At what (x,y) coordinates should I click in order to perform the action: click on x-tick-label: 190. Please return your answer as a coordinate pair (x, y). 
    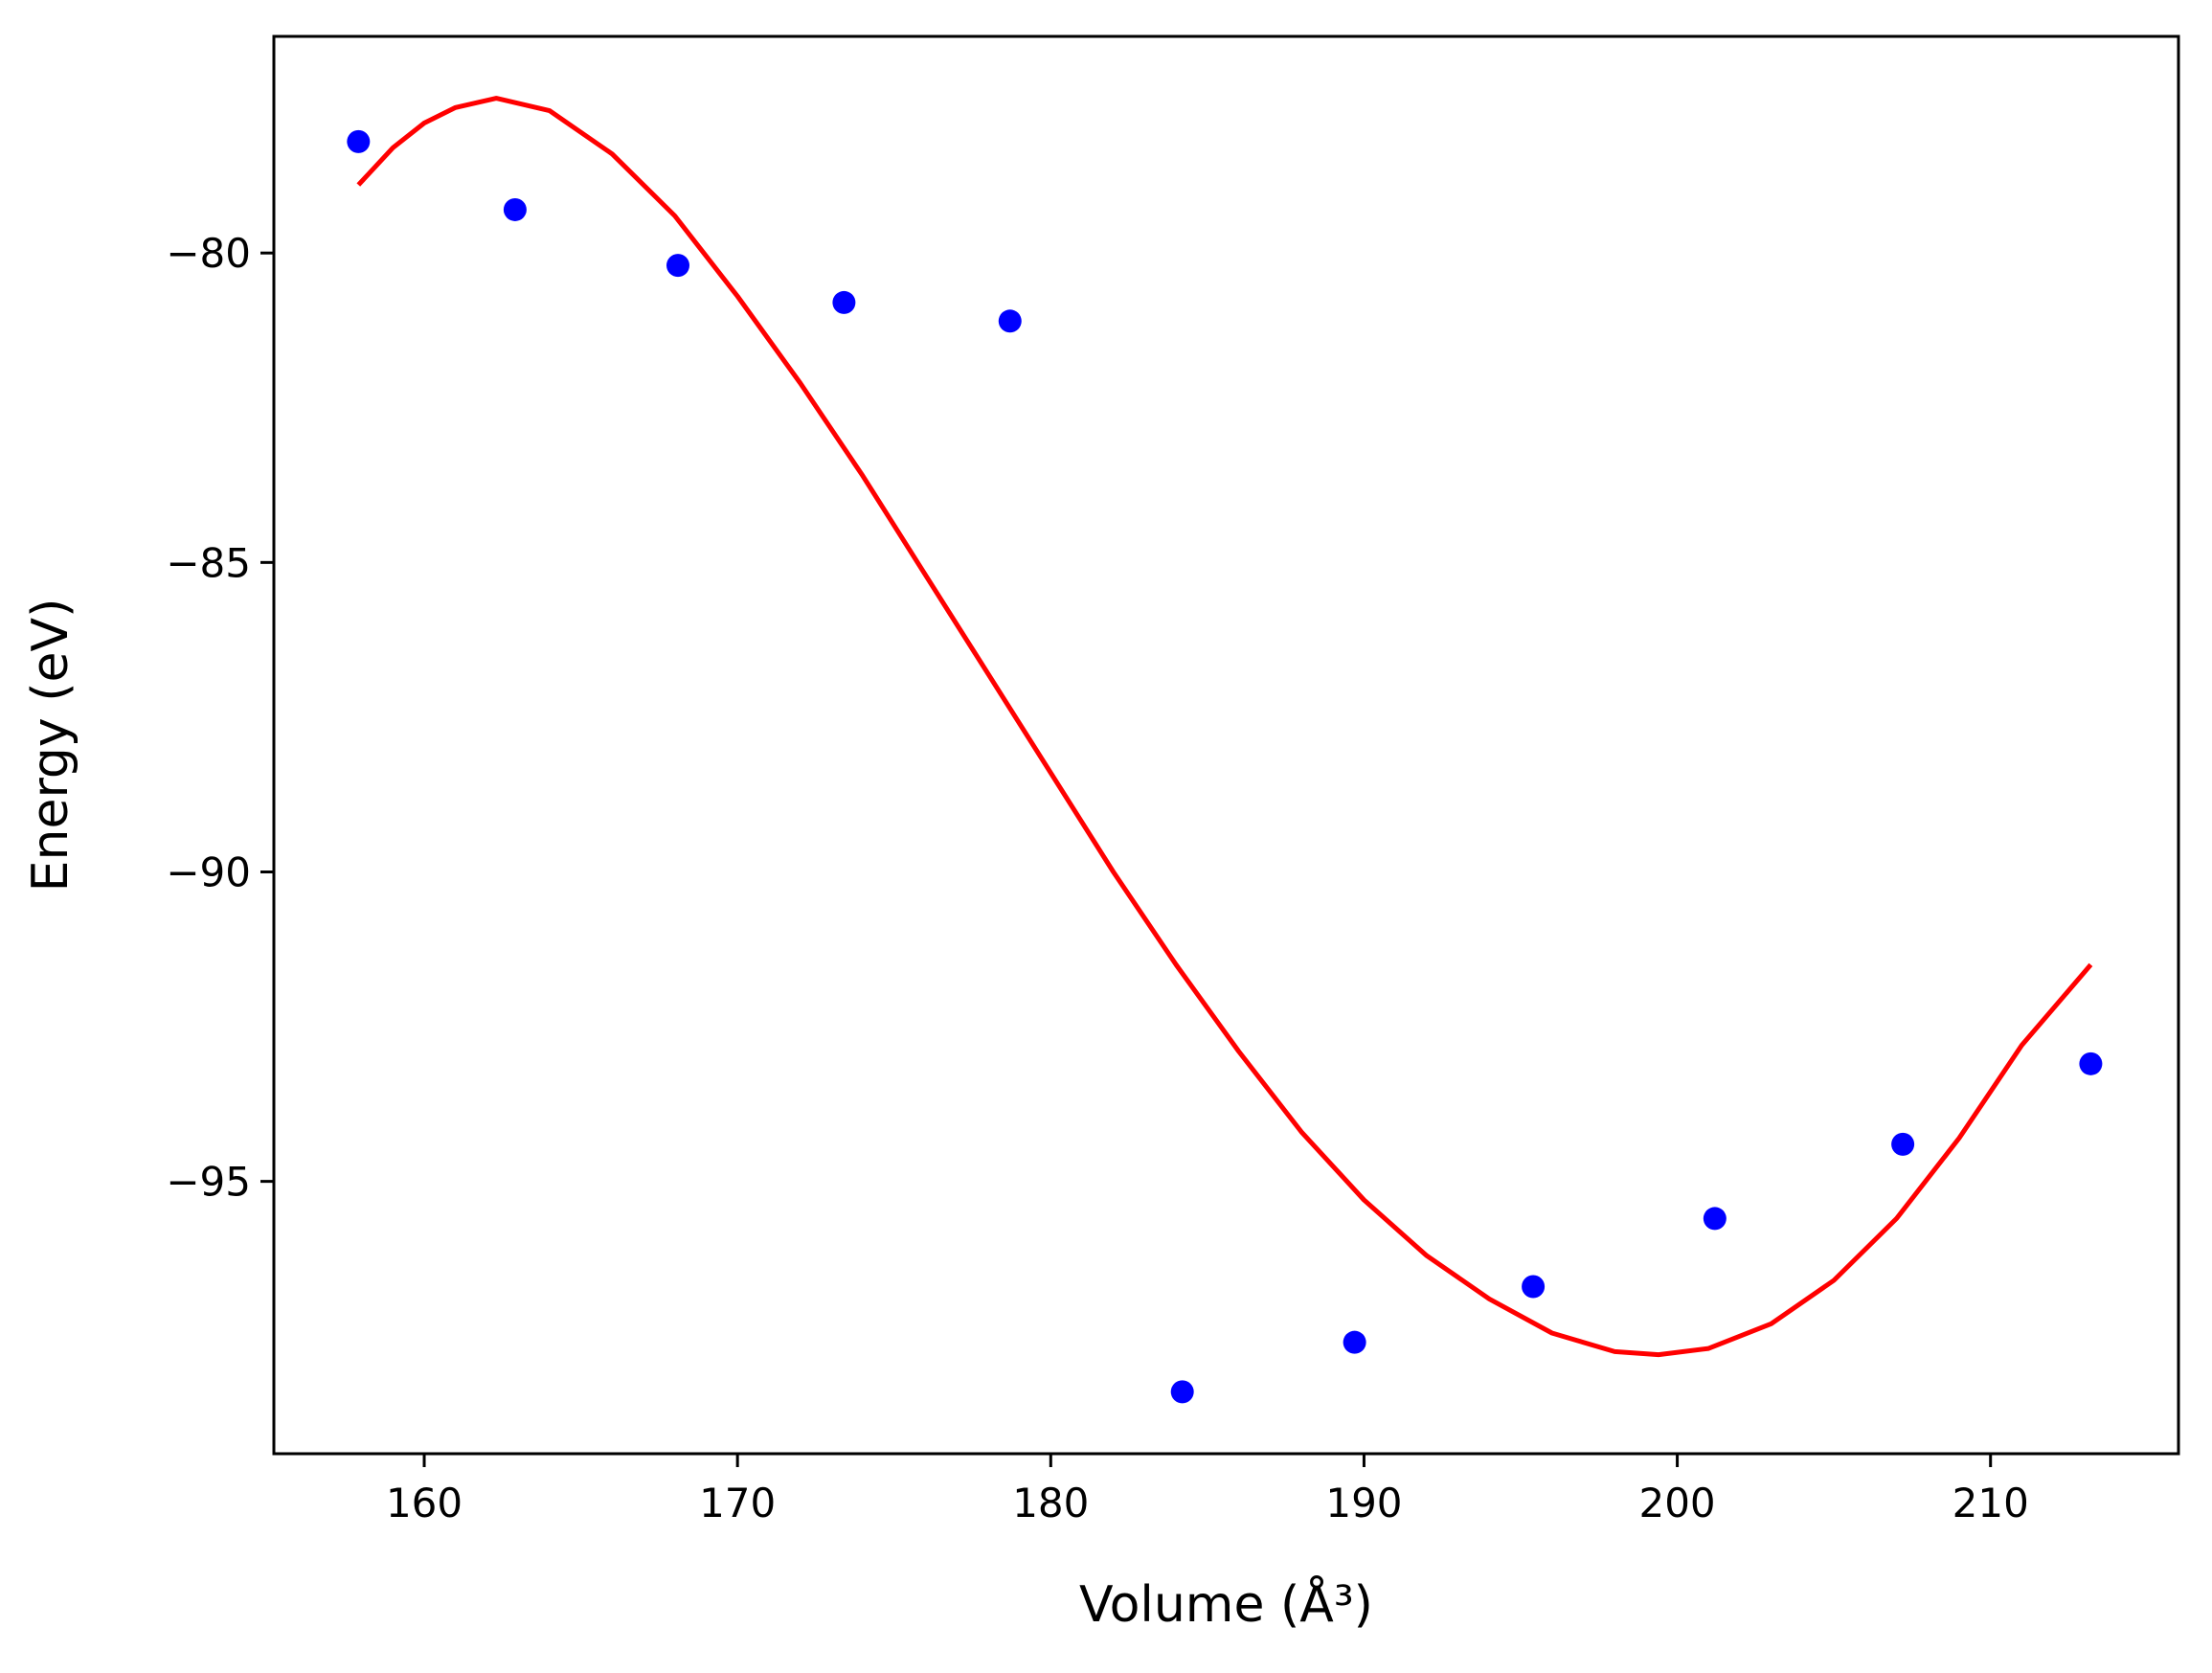
    Looking at the image, I should click on (1363, 1503).